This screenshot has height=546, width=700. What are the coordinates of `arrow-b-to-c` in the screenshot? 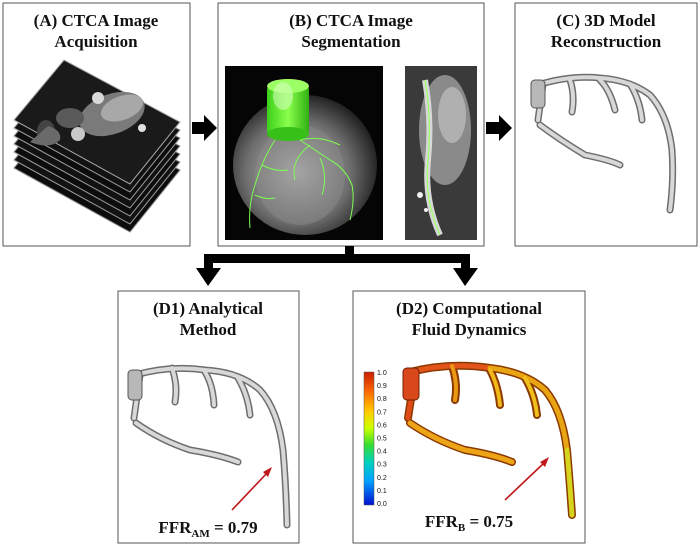 It's located at (499, 128).